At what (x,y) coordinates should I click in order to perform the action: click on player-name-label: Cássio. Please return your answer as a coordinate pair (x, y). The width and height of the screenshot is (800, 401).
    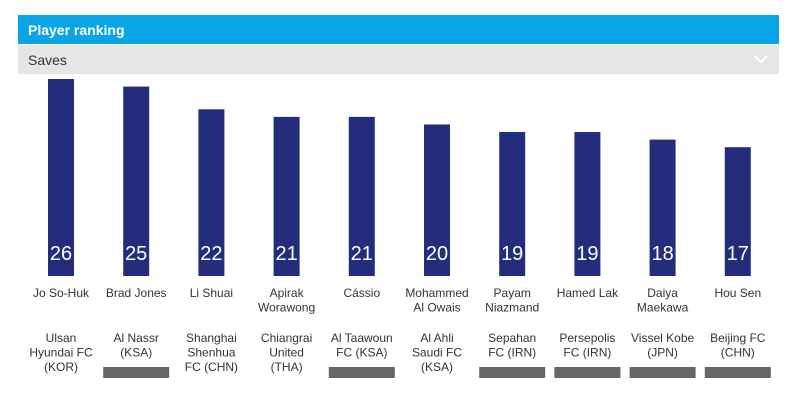
    Looking at the image, I should click on (361, 293).